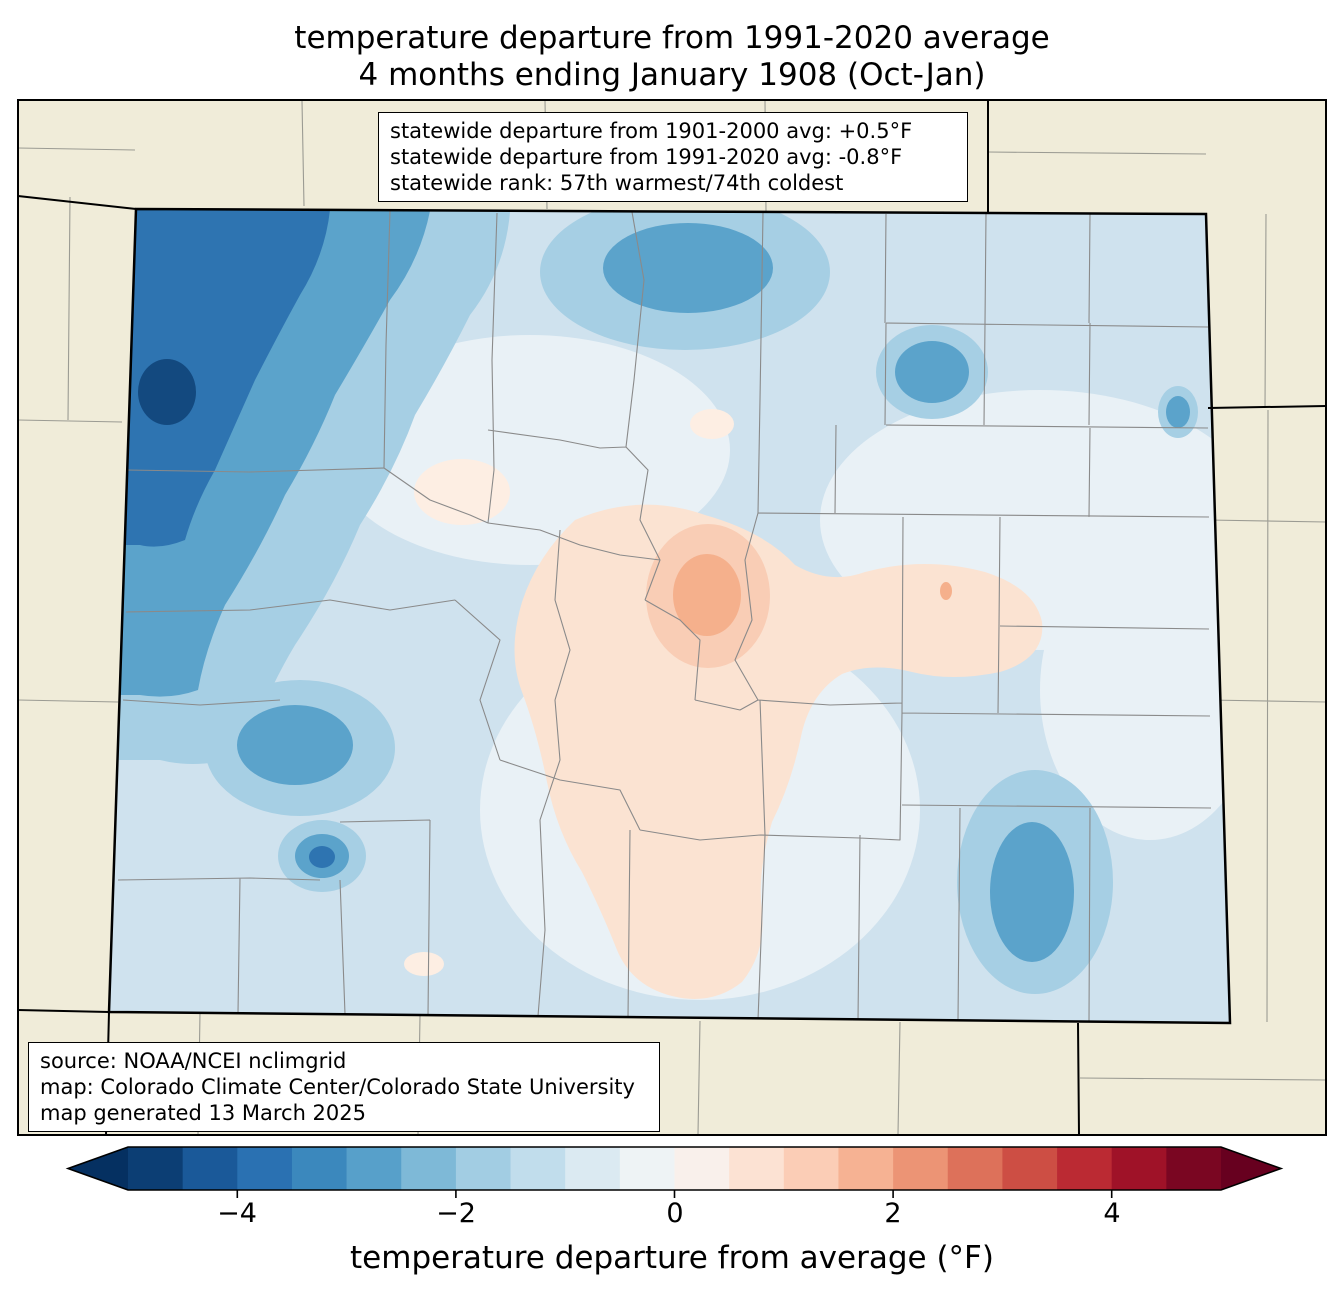 This screenshot has height=1299, width=1344. I want to click on credits-line-source: source: NOAA/NCEI nclimgrid, so click(193, 1061).